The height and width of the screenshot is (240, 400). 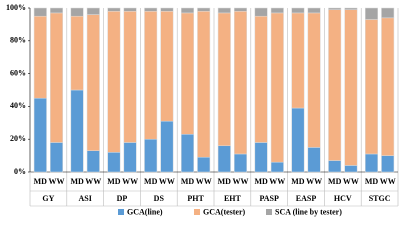 What do you see at coordinates (18, 105) in the screenshot?
I see `y-tick-label: 40%` at bounding box center [18, 105].